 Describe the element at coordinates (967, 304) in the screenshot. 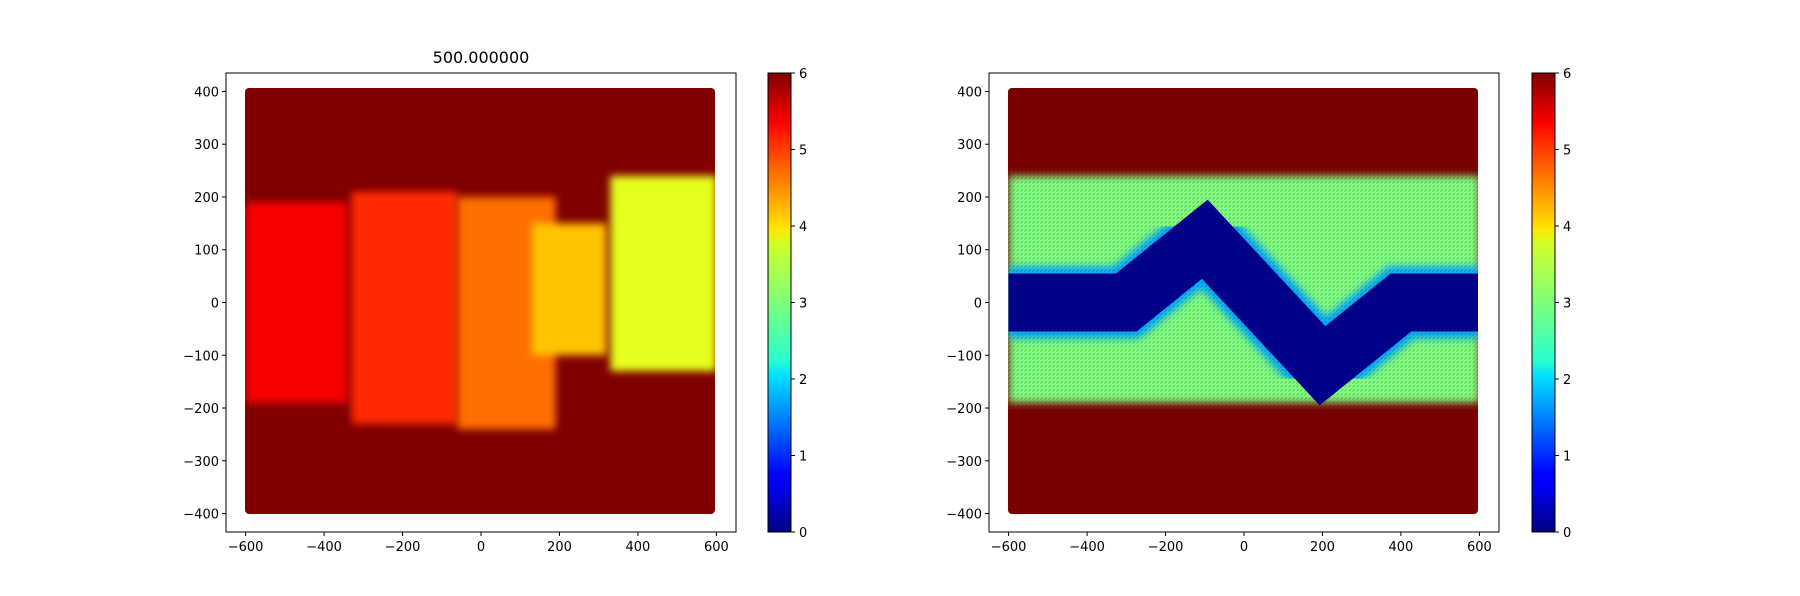

I see `right-y-ticks: −400 −300 −200 −100 0 100 200 300 400` at that location.